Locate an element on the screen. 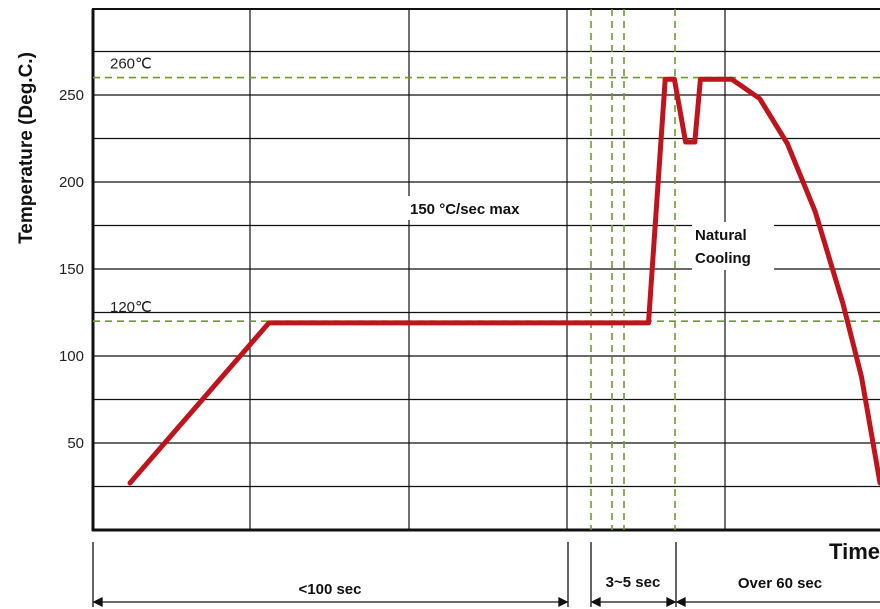 The image size is (880, 609). annotation-cooling: Cooling is located at coordinates (723, 258).